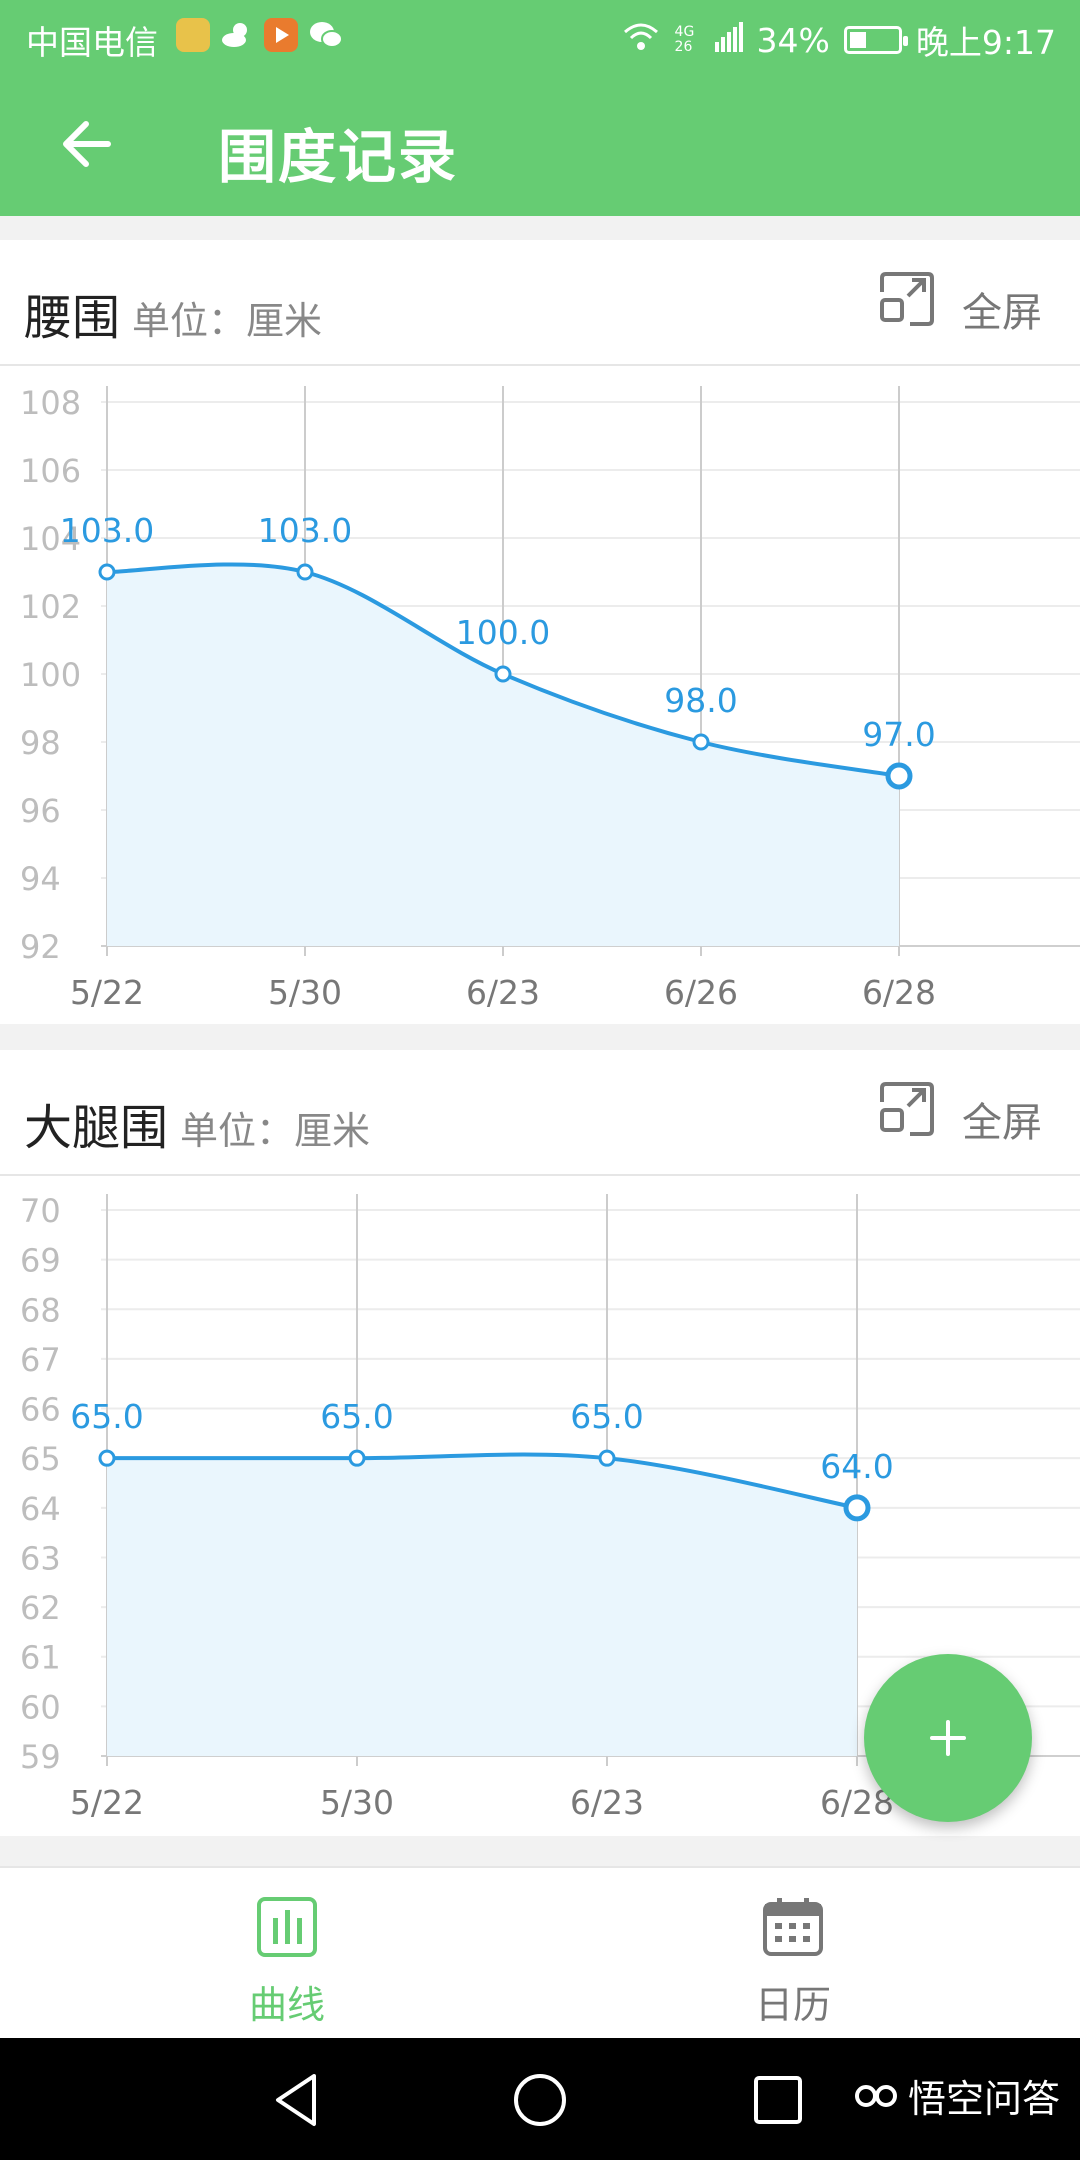 This screenshot has width=1080, height=2160. Describe the element at coordinates (503, 632) in the screenshot. I see `data-label: 100.0` at that location.